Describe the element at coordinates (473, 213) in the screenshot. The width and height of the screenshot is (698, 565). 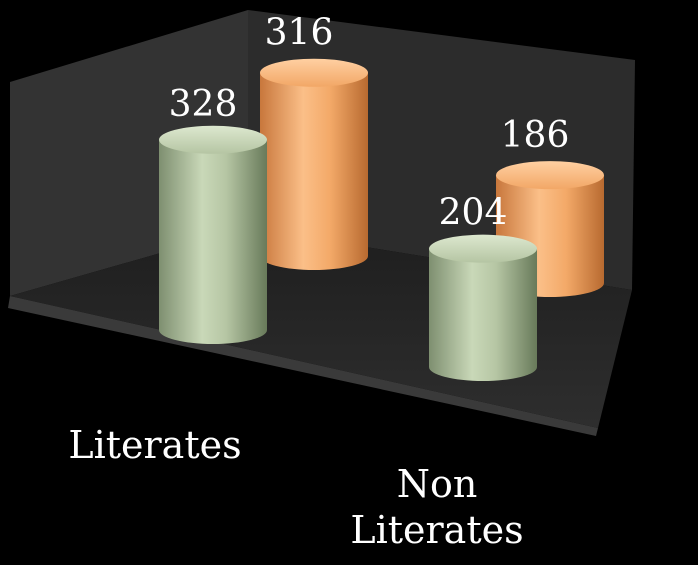
I see `data-label-s0-c1: 204` at that location.